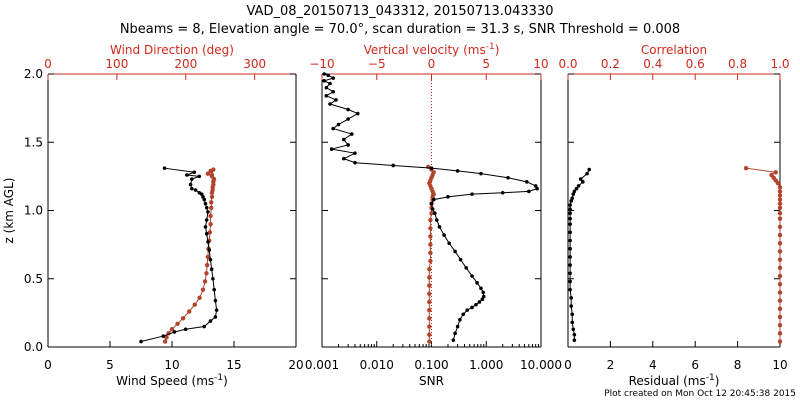  Describe the element at coordinates (738, 365) in the screenshot. I see `x-tick-label: 8` at that location.